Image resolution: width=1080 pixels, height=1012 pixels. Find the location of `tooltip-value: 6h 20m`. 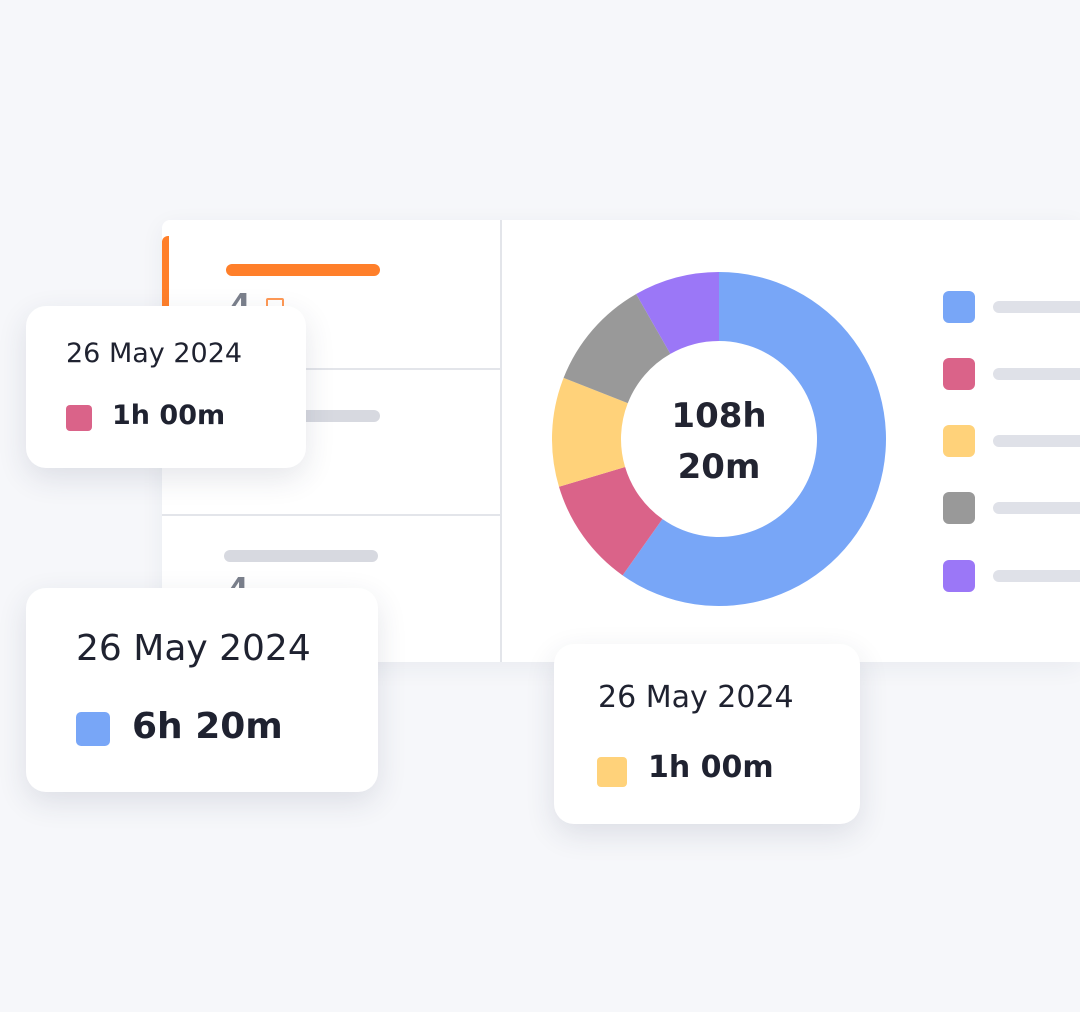

tooltip-value: 6h 20m is located at coordinates (207, 726).